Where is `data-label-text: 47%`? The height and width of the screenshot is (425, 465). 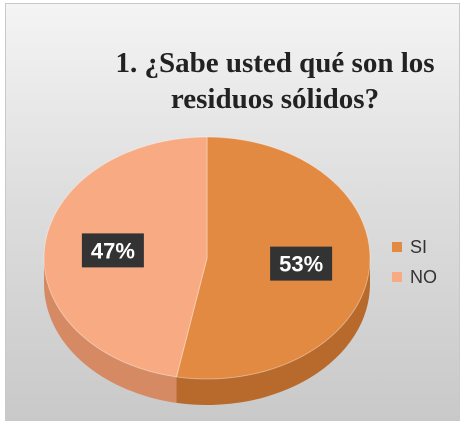 data-label-text: 47% is located at coordinates (113, 250).